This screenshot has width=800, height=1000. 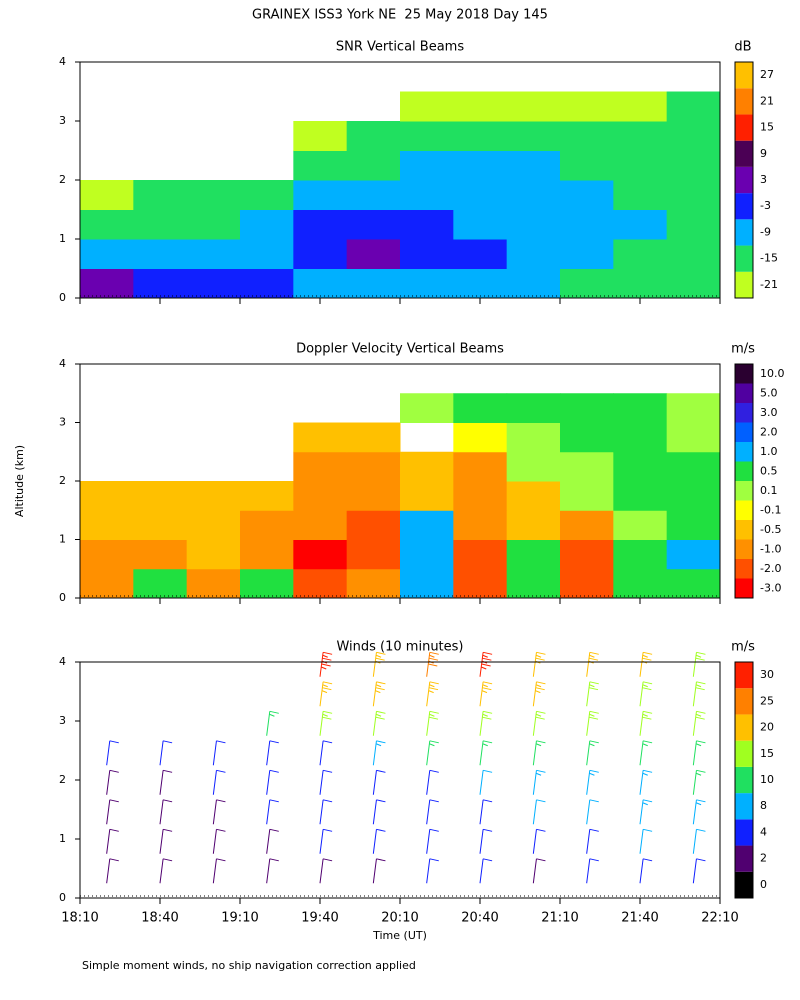 I want to click on x-tick-label: 20:40, so click(x=479, y=918).